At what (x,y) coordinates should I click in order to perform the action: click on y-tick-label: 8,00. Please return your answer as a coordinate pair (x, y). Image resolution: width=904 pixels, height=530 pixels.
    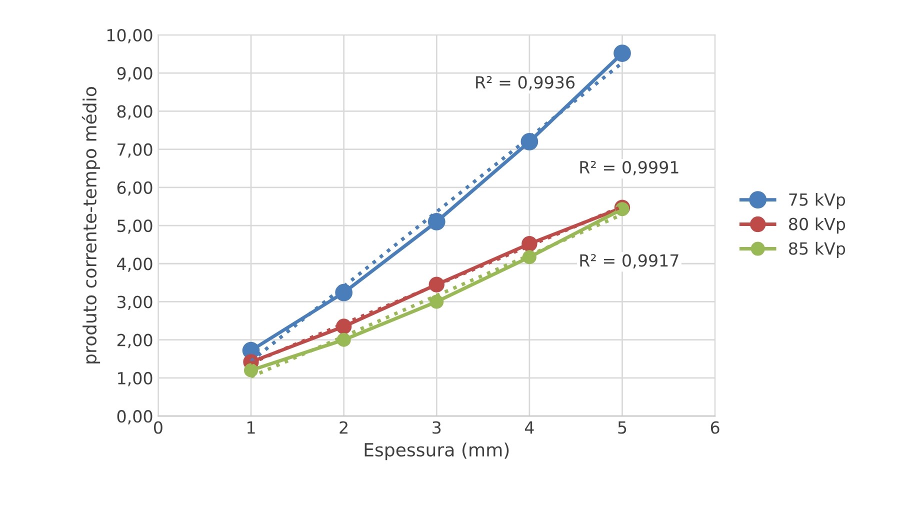
    Looking at the image, I should click on (134, 112).